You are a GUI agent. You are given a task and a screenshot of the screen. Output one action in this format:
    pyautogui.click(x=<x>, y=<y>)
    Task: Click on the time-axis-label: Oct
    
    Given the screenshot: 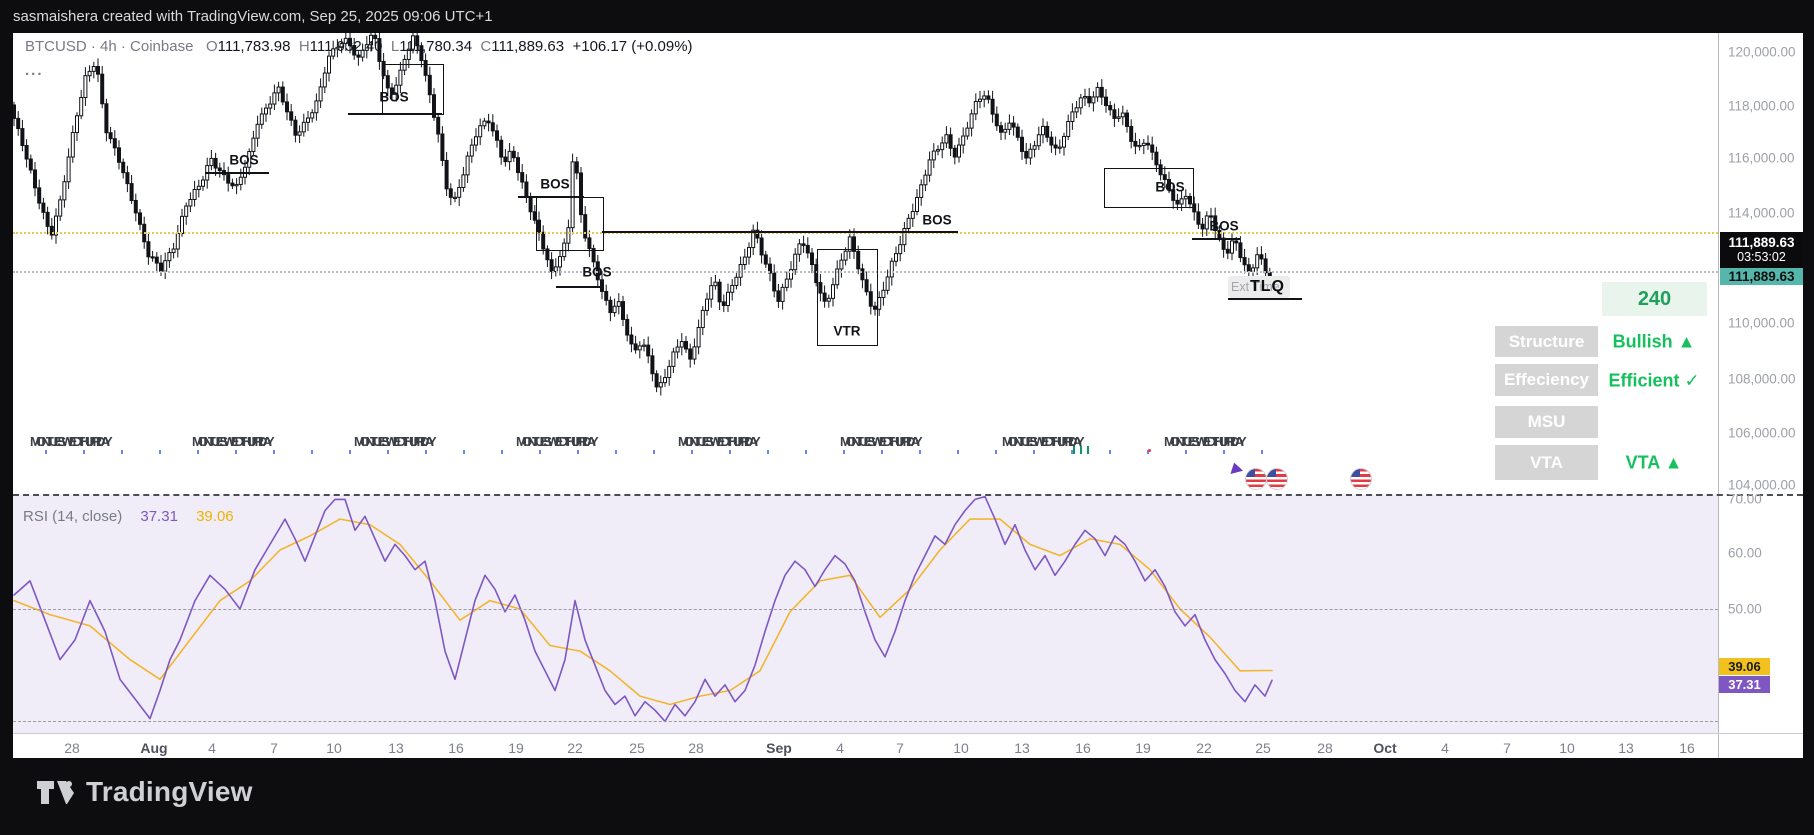 What is the action you would take?
    pyautogui.click(x=1385, y=748)
    